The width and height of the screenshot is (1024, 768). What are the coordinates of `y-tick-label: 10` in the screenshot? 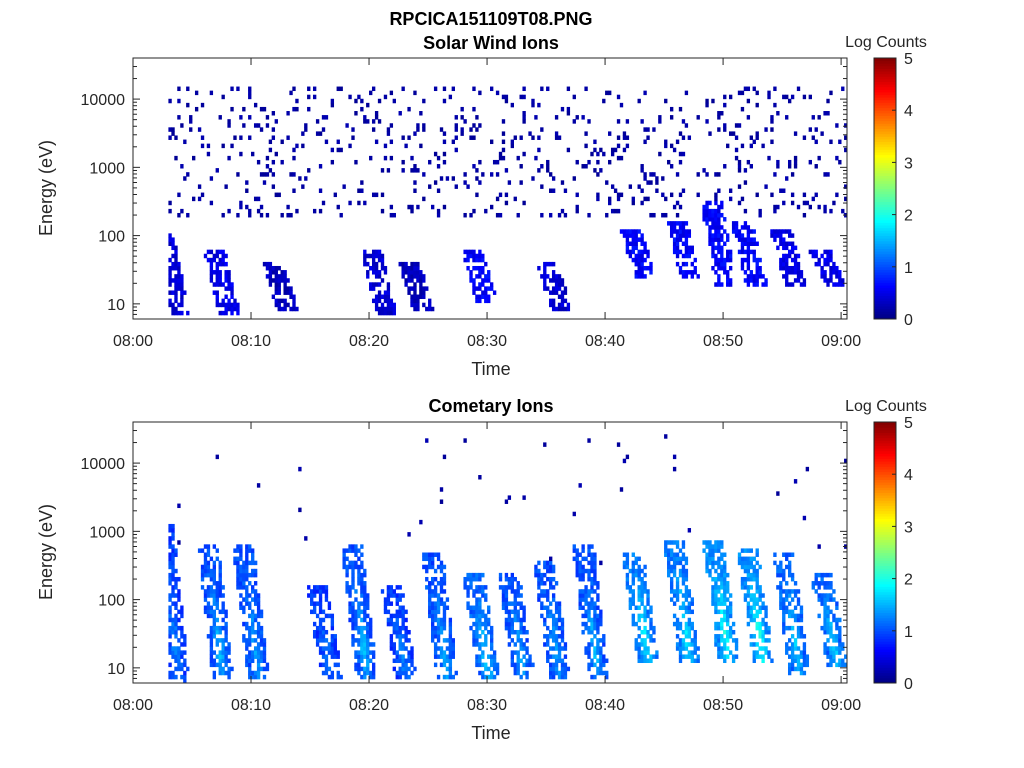 It's located at (116, 305).